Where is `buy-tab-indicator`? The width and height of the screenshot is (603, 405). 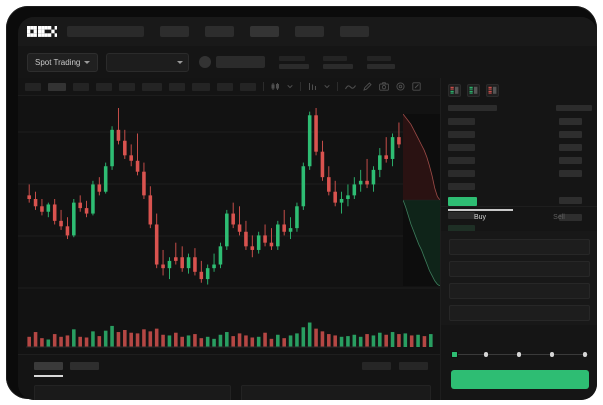
buy-tab-indicator is located at coordinates (480, 210).